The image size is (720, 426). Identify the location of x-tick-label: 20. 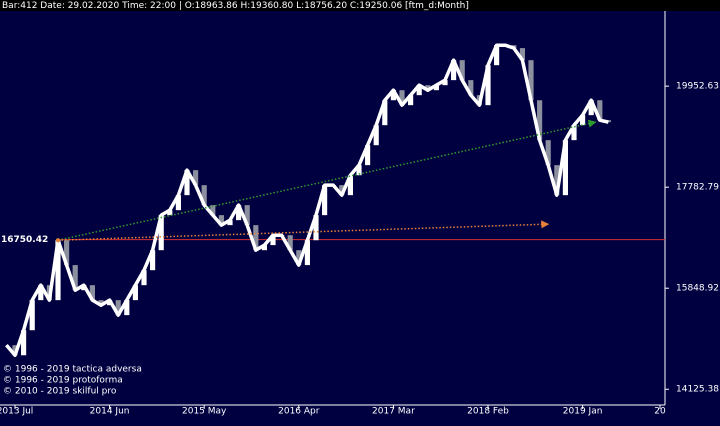
(660, 412).